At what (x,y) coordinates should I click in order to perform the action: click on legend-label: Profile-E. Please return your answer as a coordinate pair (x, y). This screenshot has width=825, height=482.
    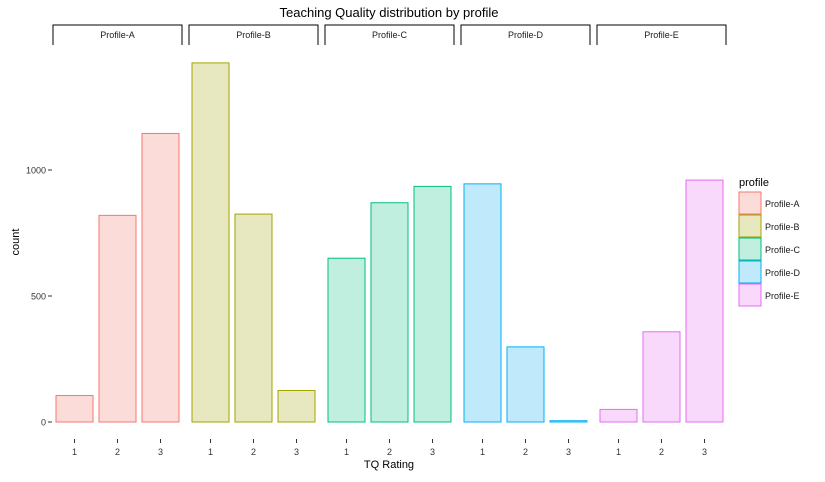
    Looking at the image, I should click on (782, 296).